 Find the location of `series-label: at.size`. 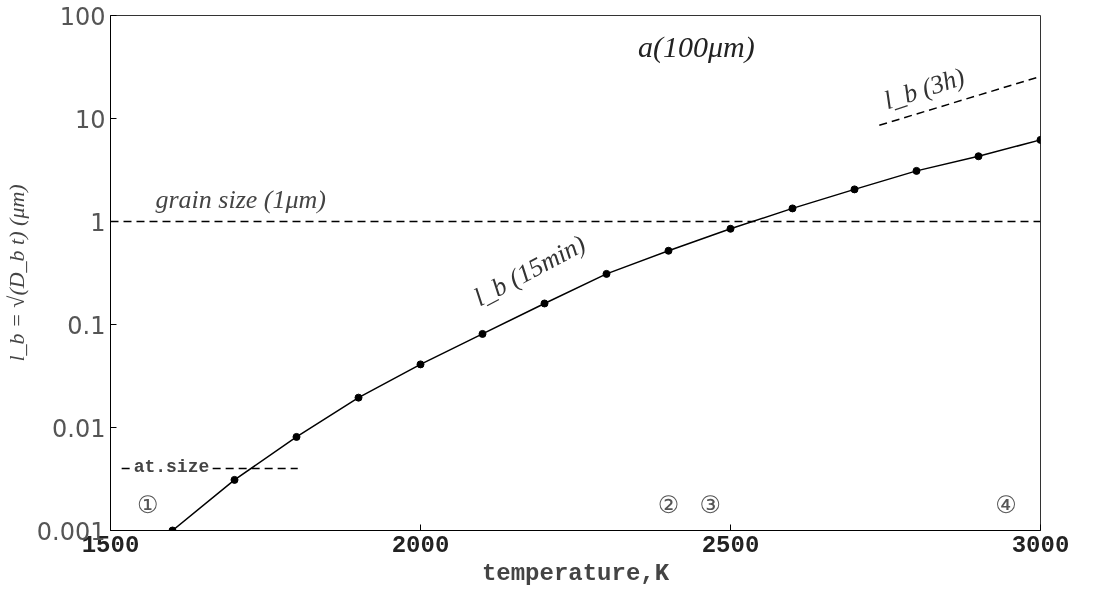

series-label: at.size is located at coordinates (171, 467).